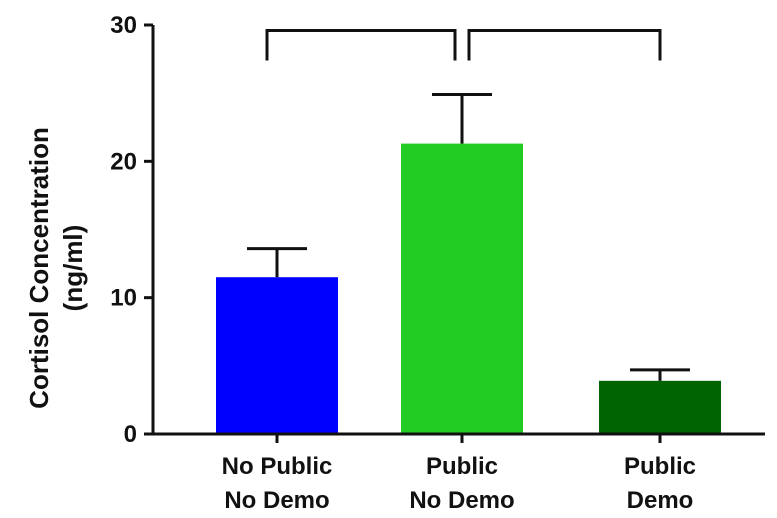 The height and width of the screenshot is (518, 777). I want to click on category-label-2-line2: Demo, so click(660, 500).